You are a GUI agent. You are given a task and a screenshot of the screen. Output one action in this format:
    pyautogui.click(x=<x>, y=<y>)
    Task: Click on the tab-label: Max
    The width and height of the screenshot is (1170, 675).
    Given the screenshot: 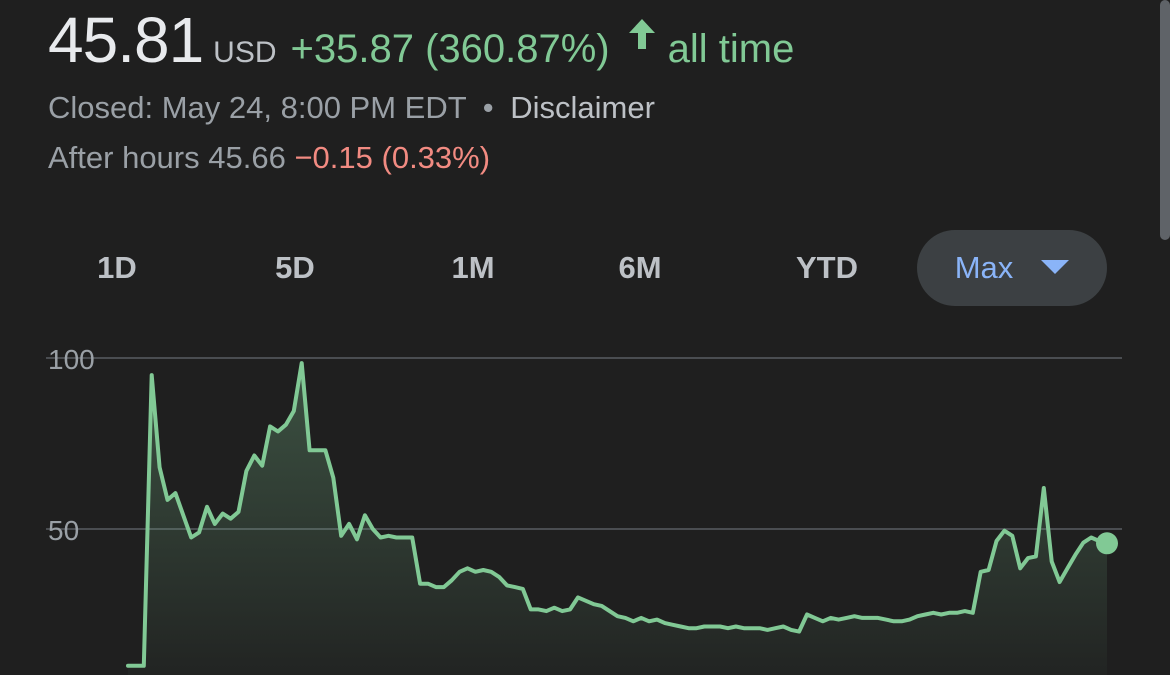 What is the action you would take?
    pyautogui.click(x=984, y=267)
    